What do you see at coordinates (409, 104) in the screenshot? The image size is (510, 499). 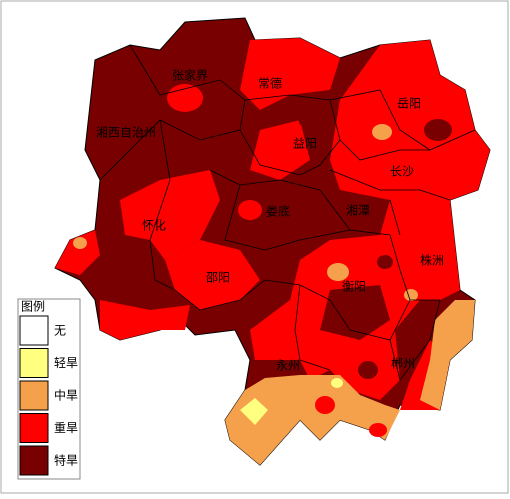 I see `city-label: 岳阳` at bounding box center [409, 104].